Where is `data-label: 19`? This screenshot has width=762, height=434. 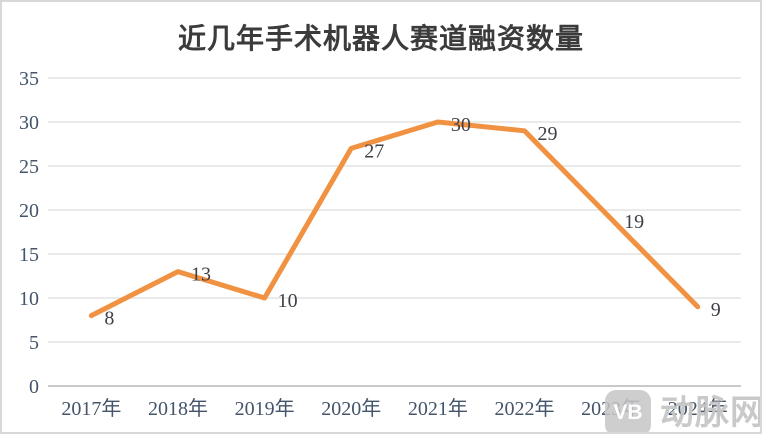
data-label: 19 is located at coordinates (634, 222).